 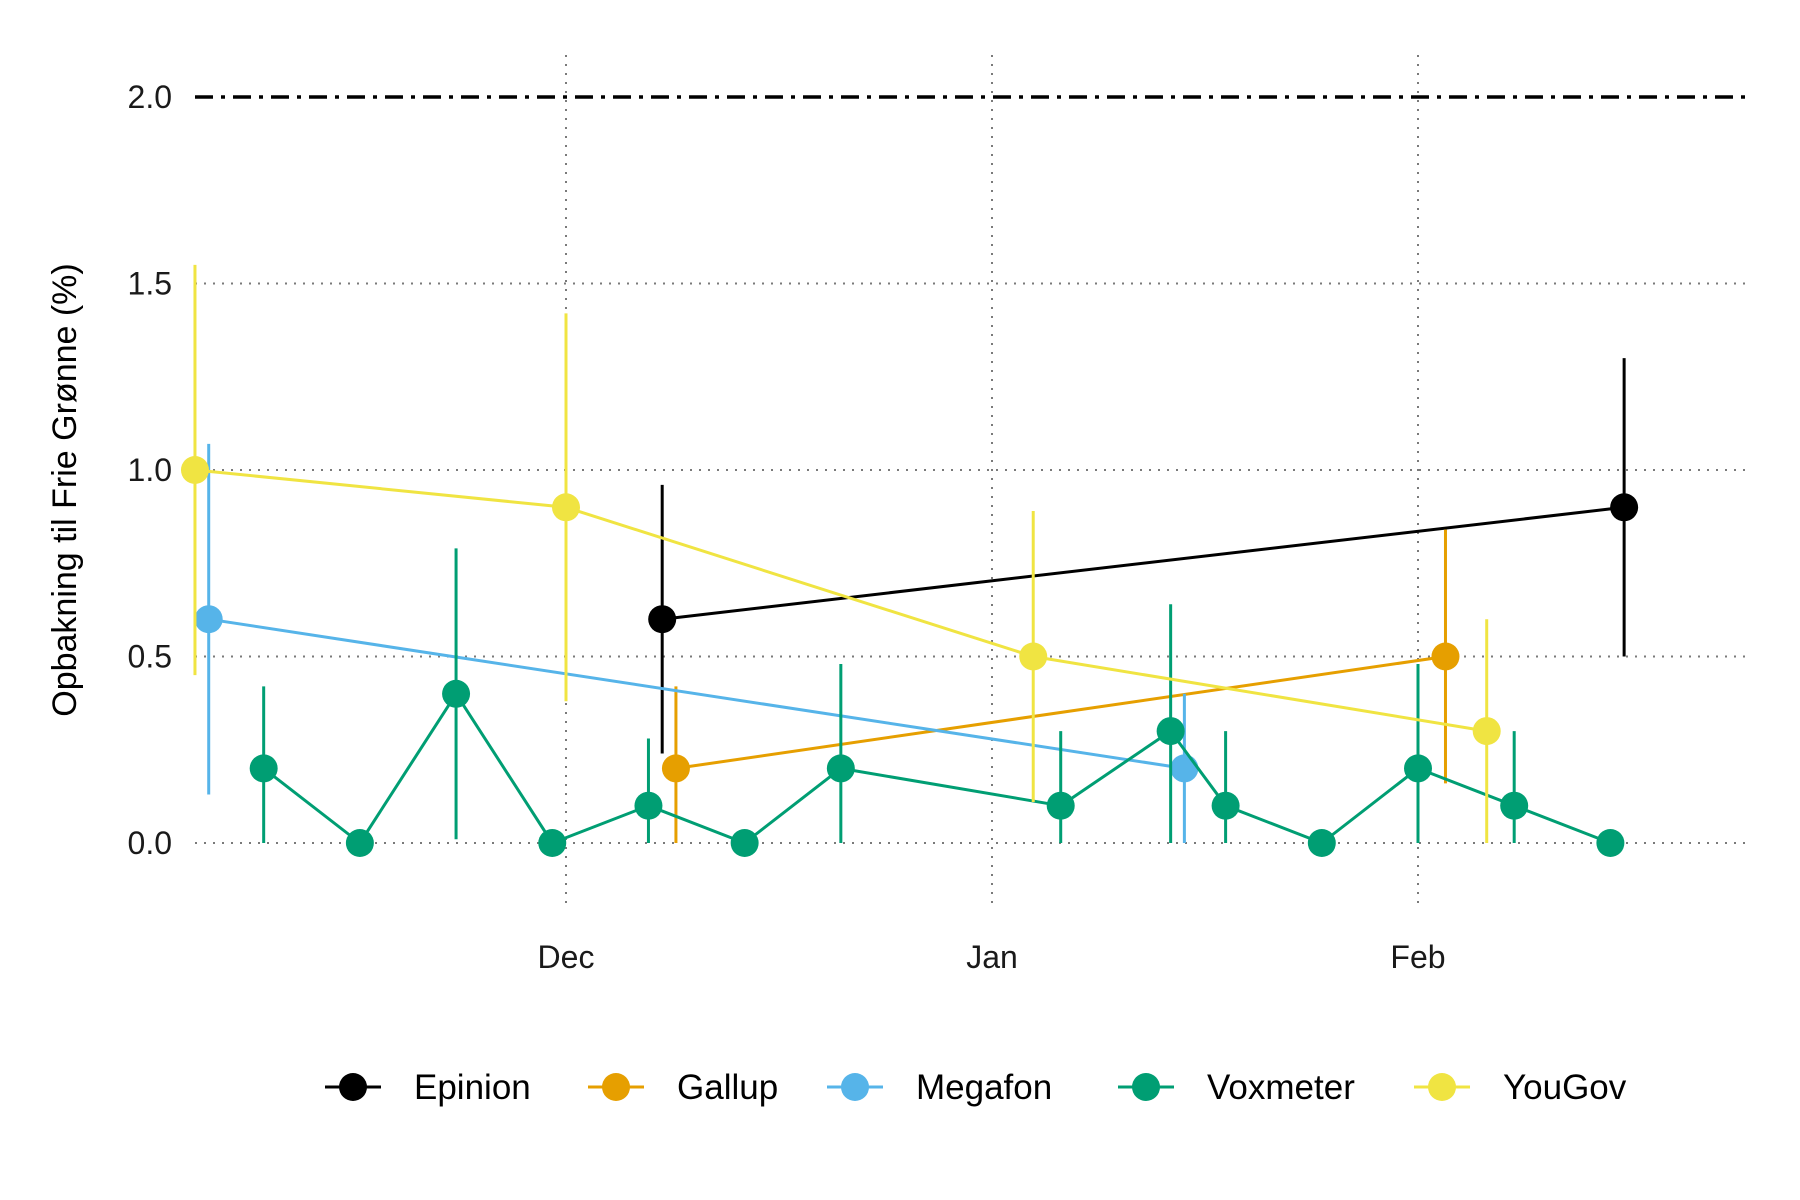 I want to click on x-tick-label: Jan, so click(x=992, y=957).